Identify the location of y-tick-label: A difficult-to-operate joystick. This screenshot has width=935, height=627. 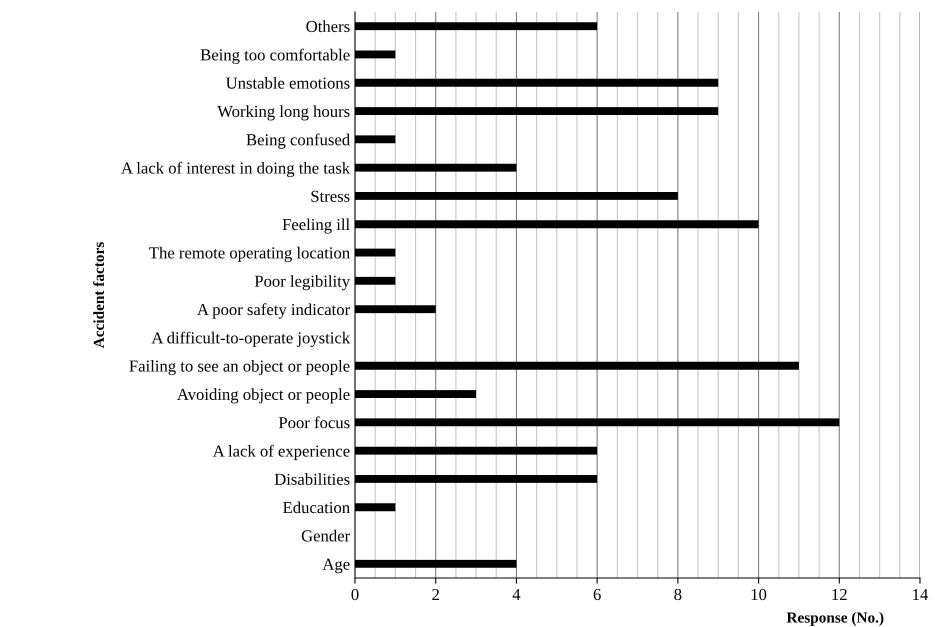
(251, 339).